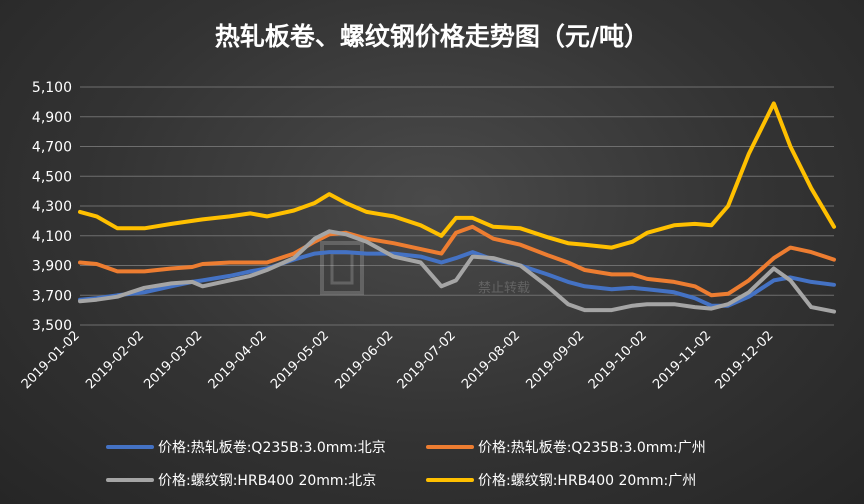  Describe the element at coordinates (52, 148) in the screenshot. I see `y-tick-label: 4,700` at that location.